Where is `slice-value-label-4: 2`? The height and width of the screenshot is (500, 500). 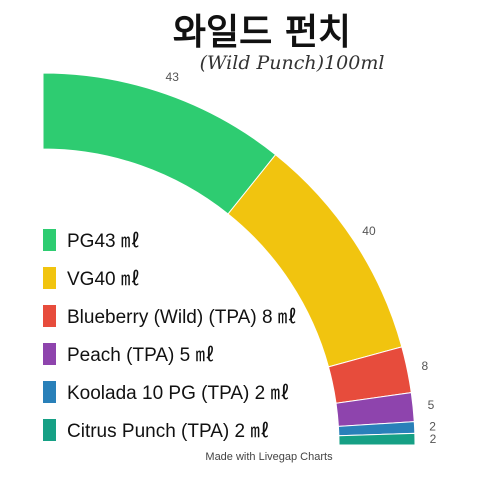
slice-value-label-4: 2 is located at coordinates (432, 427).